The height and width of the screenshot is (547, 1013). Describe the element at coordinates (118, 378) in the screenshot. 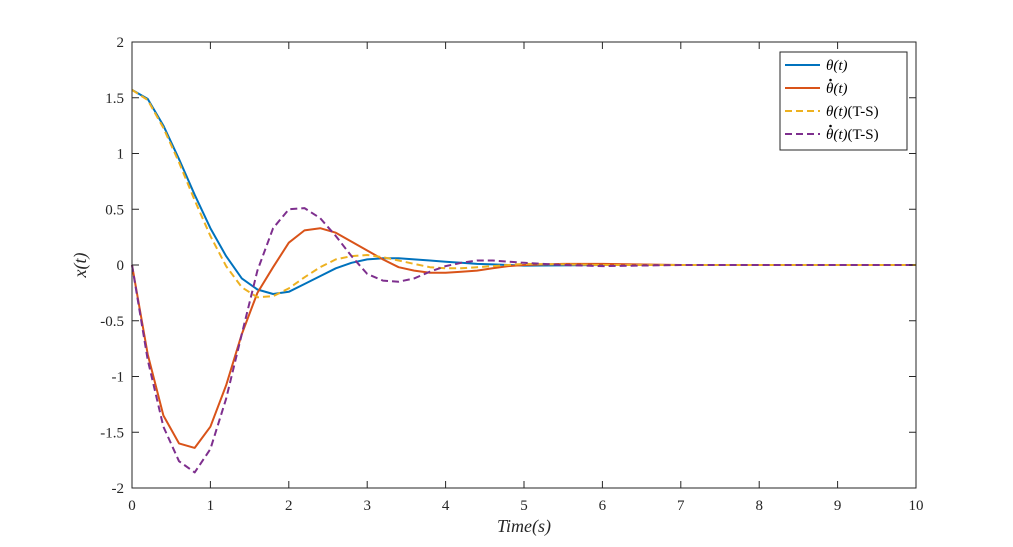

I see `y-tick-label: -1` at that location.